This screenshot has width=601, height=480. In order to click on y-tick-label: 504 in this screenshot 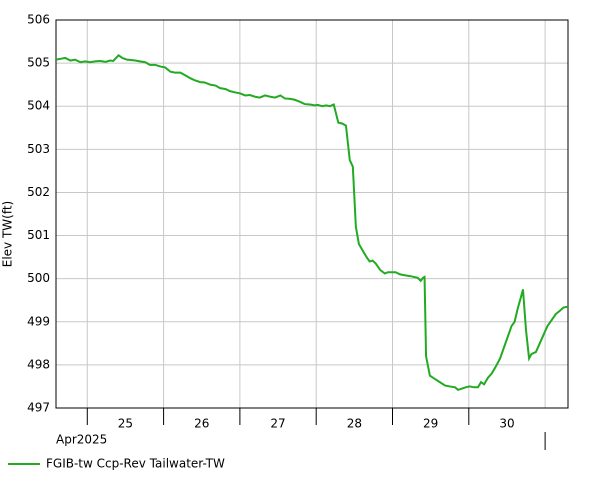, I will do `click(38, 106)`.